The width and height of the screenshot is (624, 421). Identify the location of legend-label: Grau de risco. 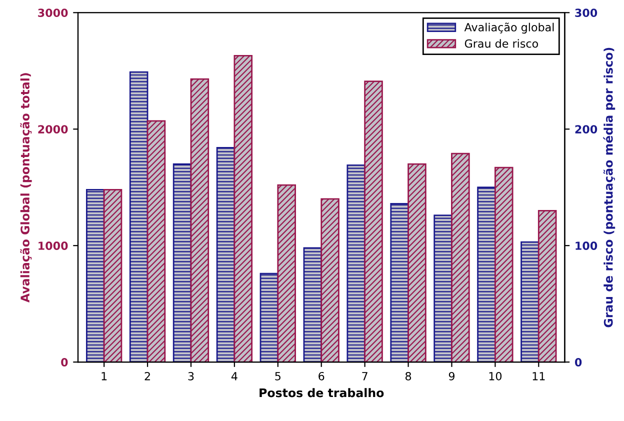
(501, 43).